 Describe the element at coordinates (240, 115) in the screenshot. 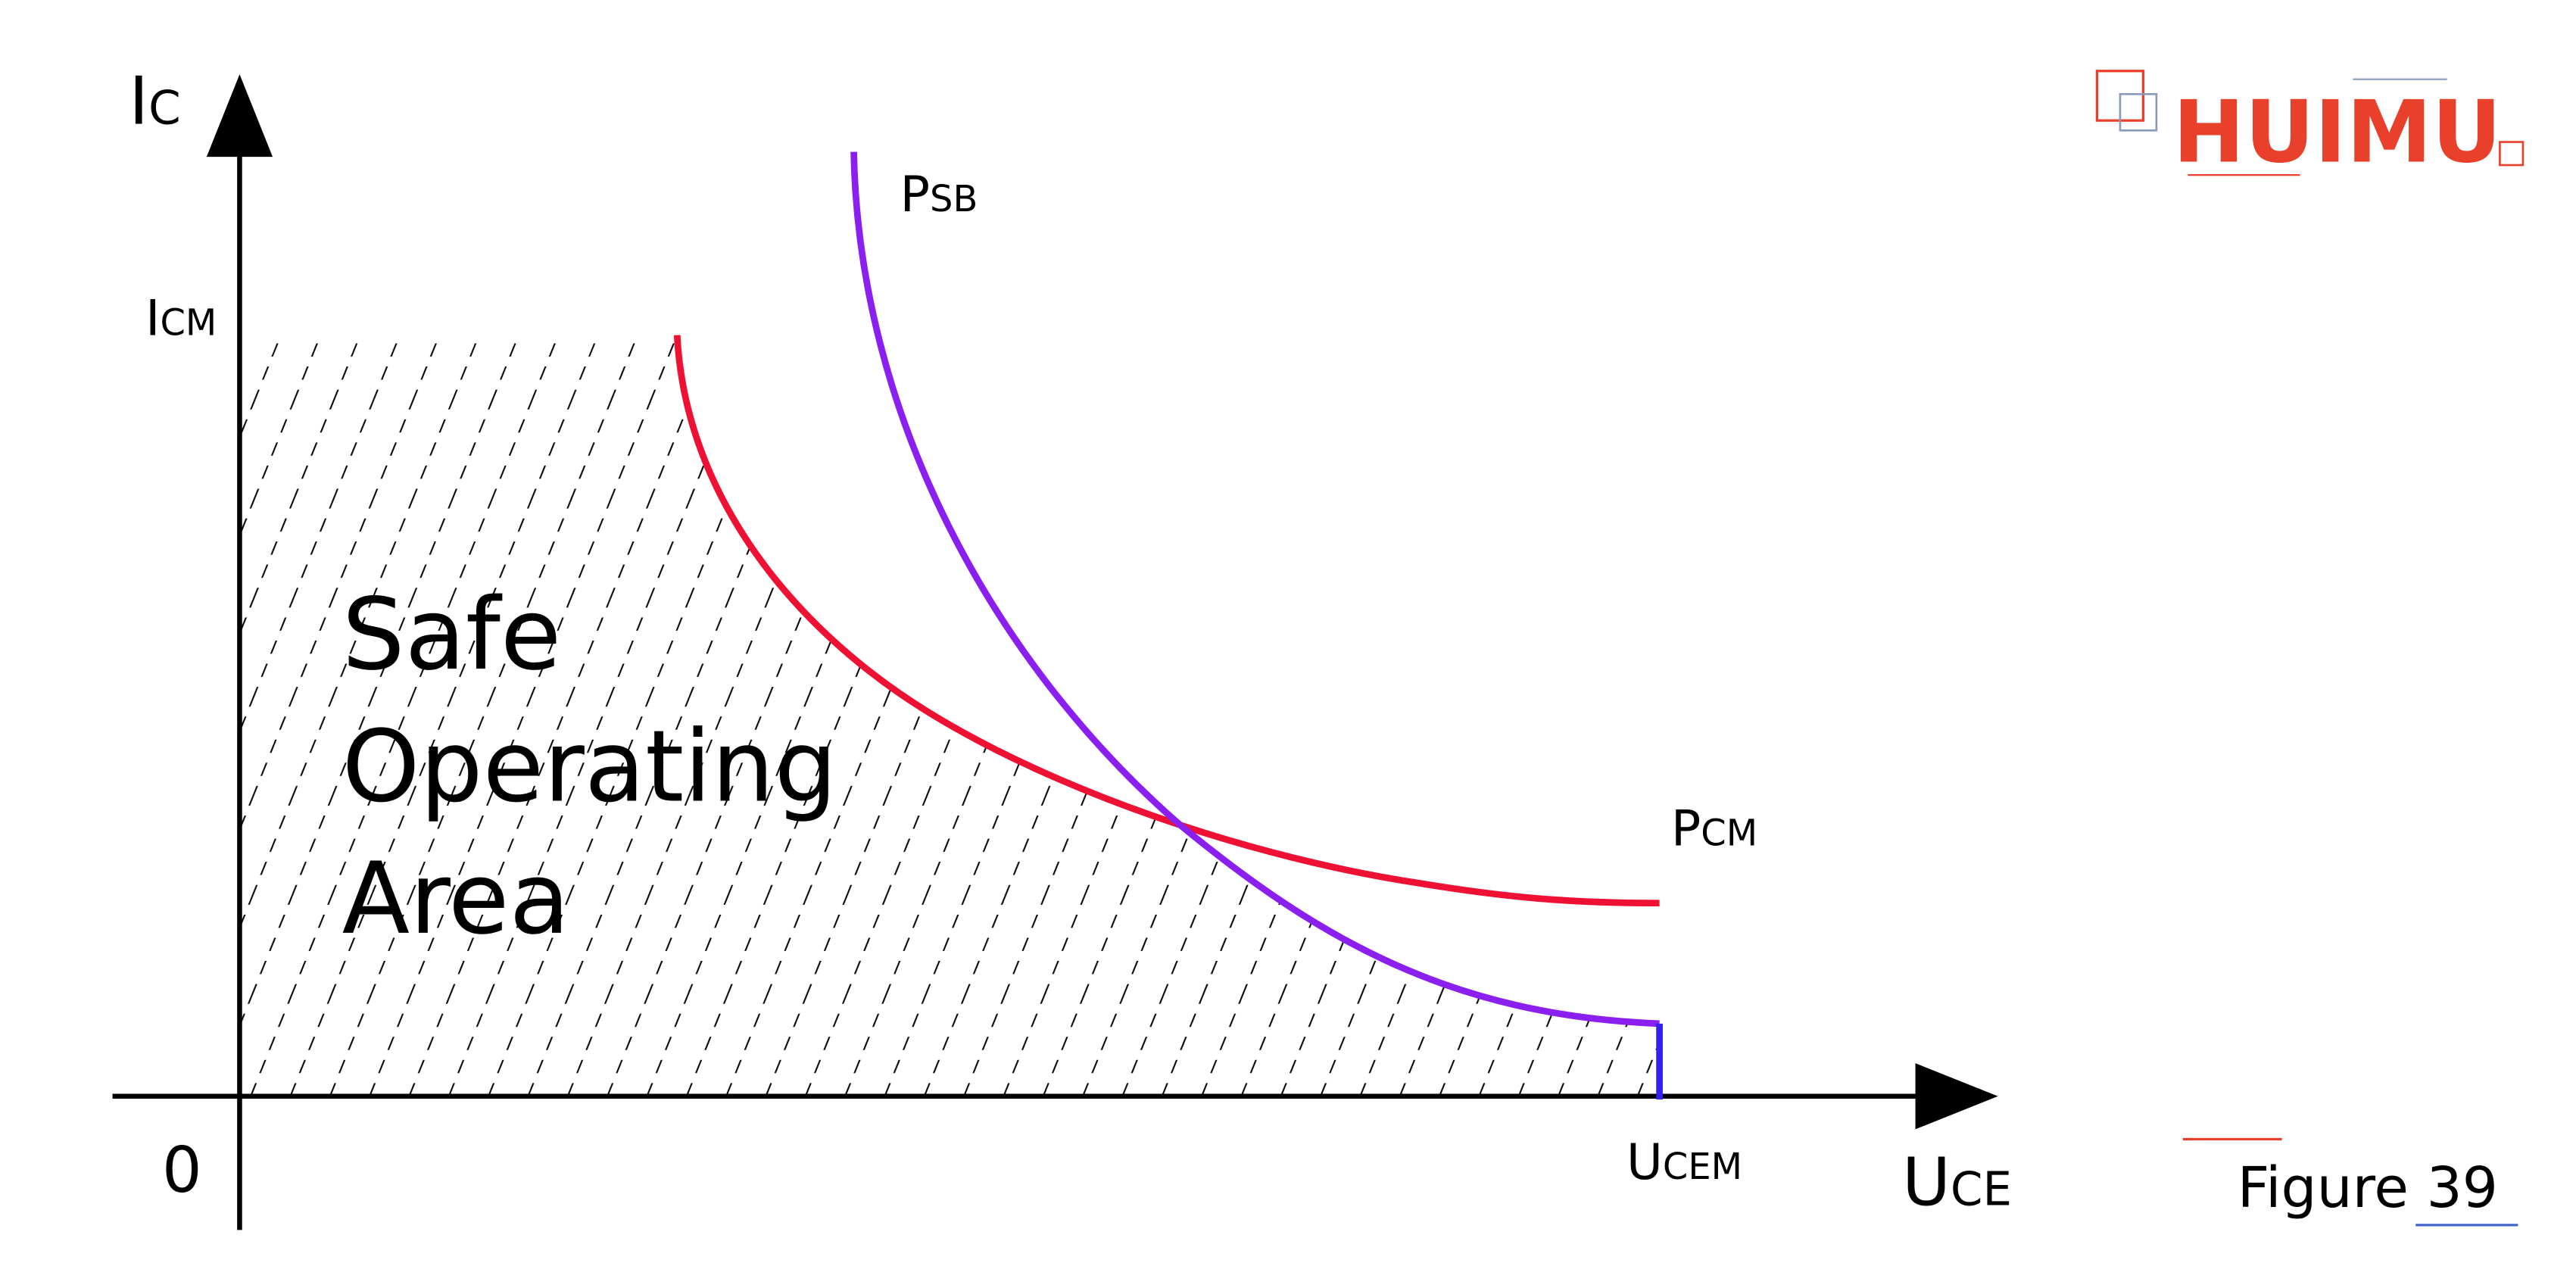

I see `y-axis-arrow` at that location.